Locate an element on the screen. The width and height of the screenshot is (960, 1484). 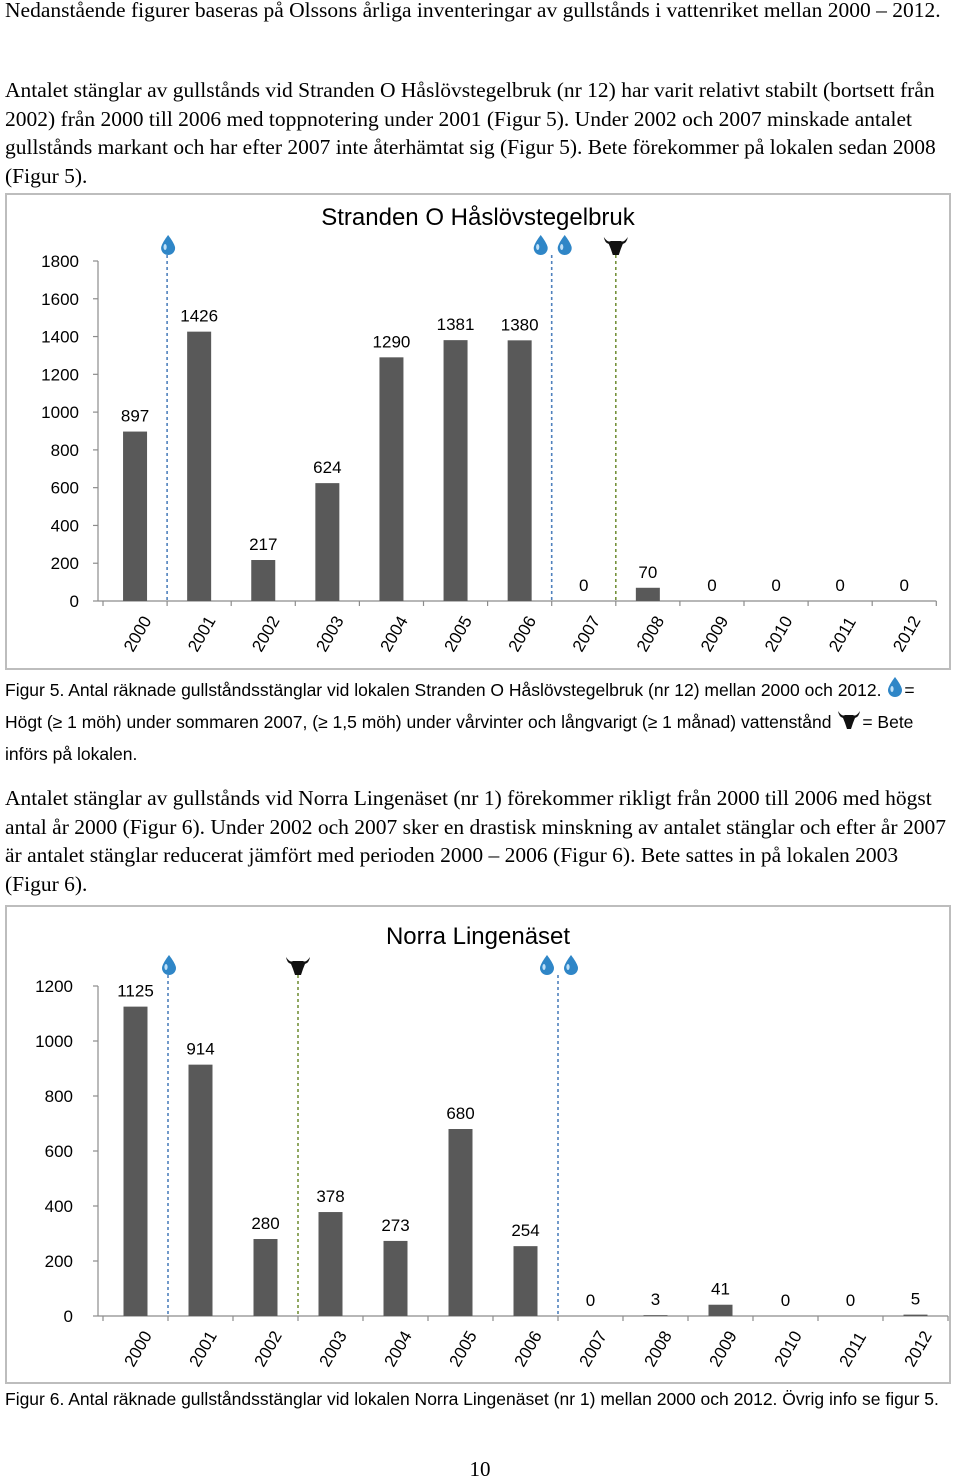
x-tick-label-2009: 2009 is located at coordinates (714, 634).